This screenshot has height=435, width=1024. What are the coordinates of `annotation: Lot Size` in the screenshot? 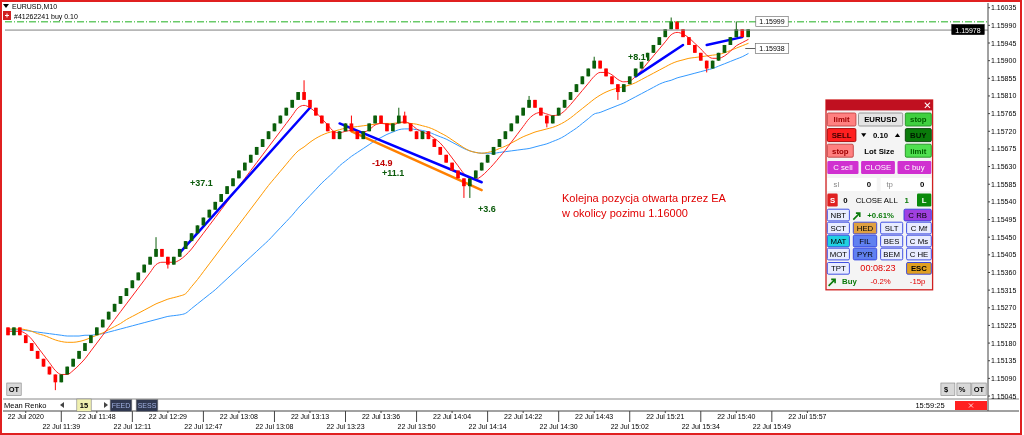 It's located at (879, 151).